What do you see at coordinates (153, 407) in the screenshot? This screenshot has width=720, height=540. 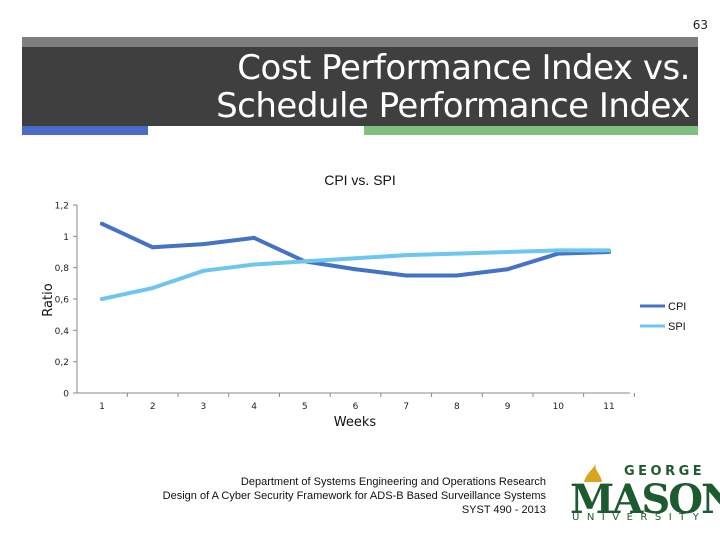 I see `x-tick-label: 2` at bounding box center [153, 407].